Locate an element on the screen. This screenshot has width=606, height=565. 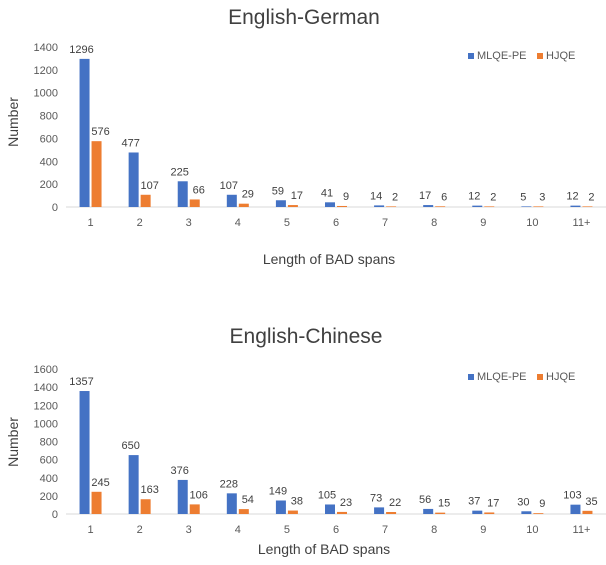
x-tick-label: 1 is located at coordinates (90, 223).